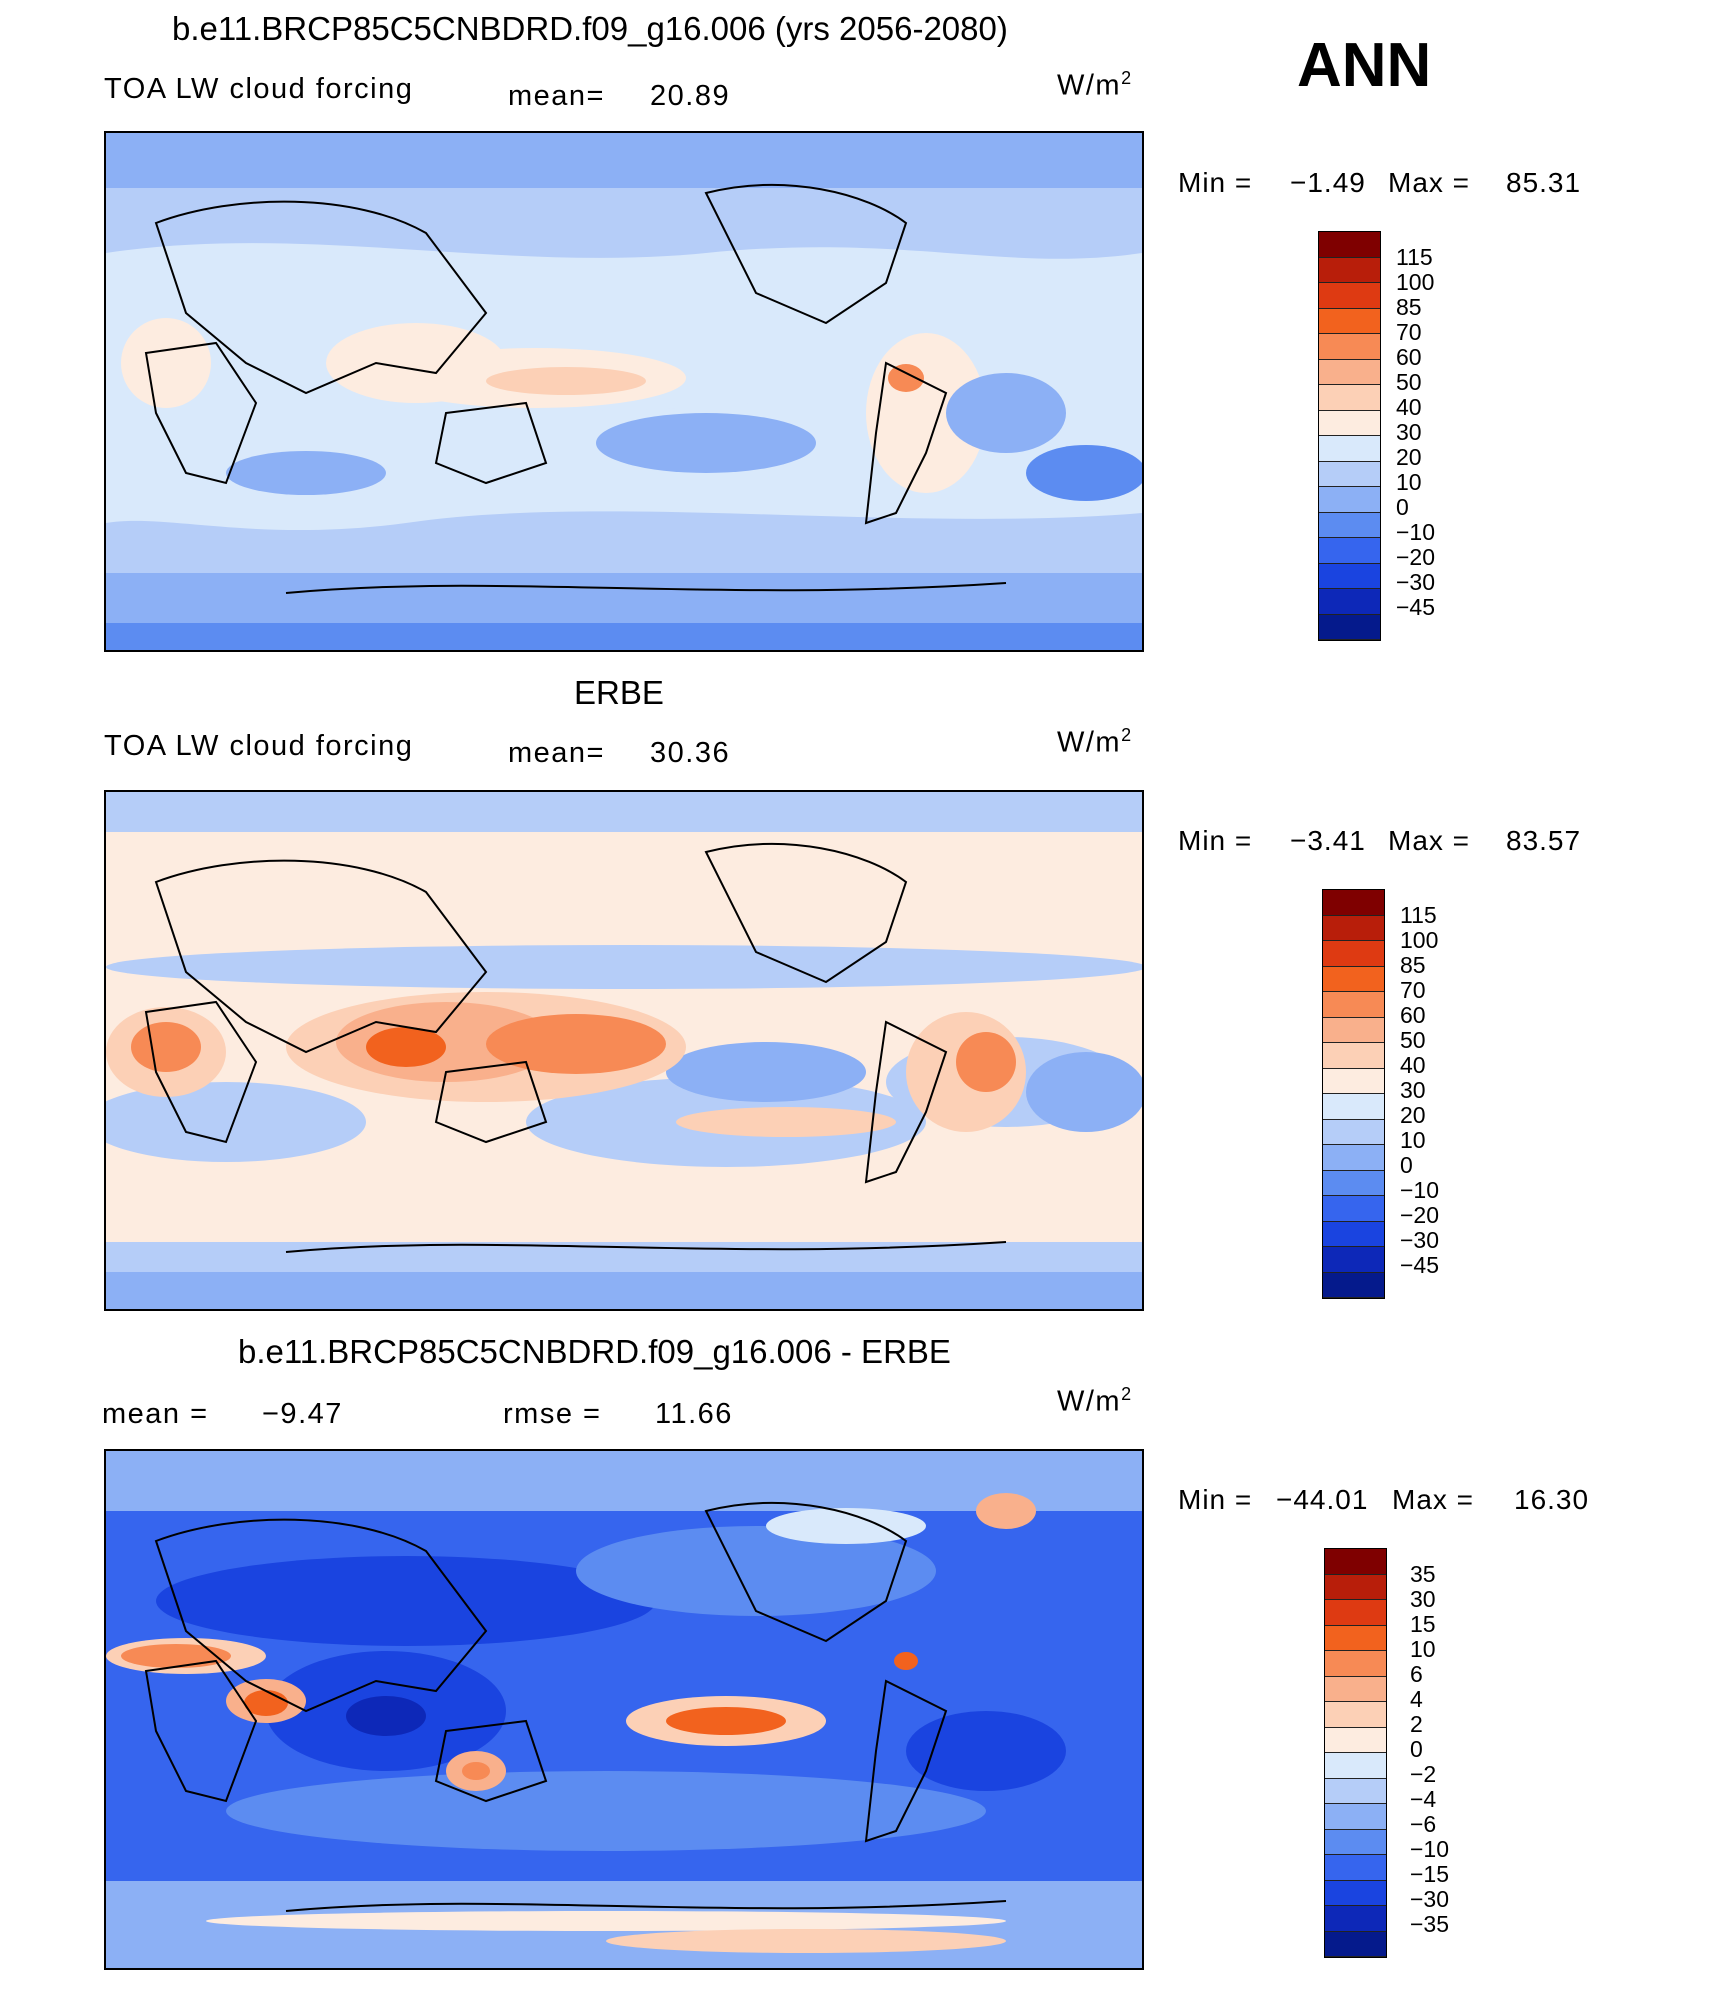  Describe the element at coordinates (1430, 1874) in the screenshot. I see `colorbar-tick-label: −15` at that location.